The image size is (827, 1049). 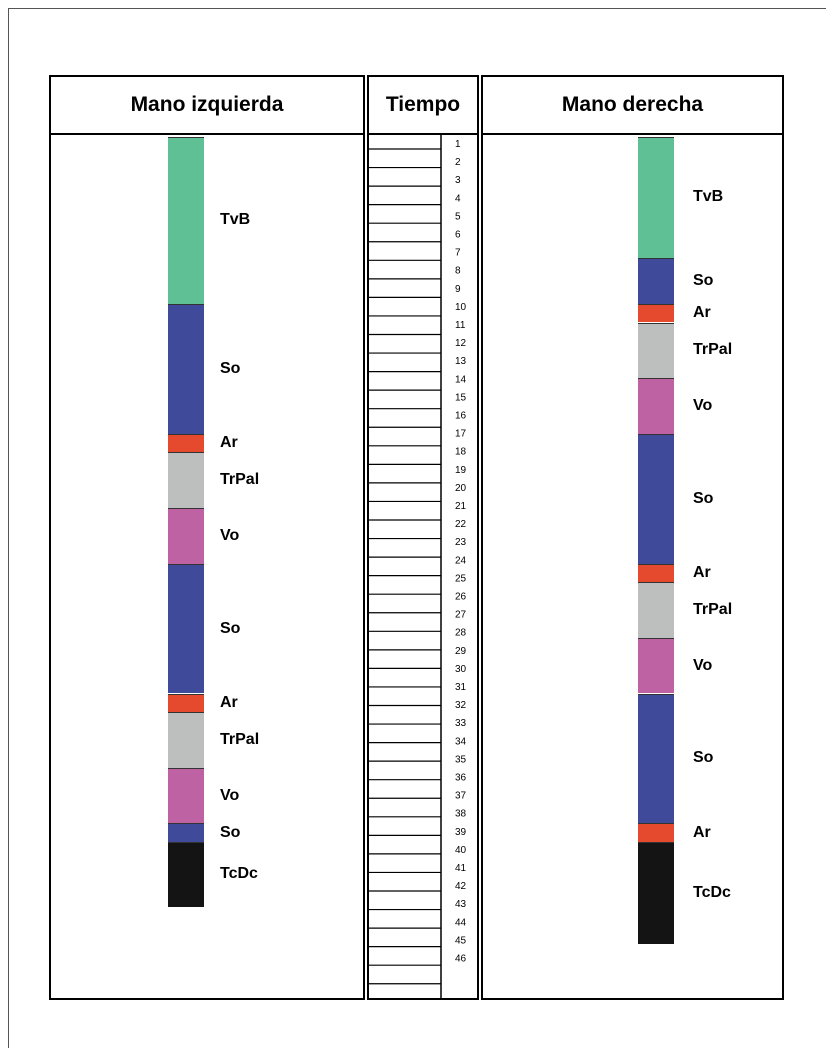 I want to click on time-tick-label: 2, so click(x=458, y=162).